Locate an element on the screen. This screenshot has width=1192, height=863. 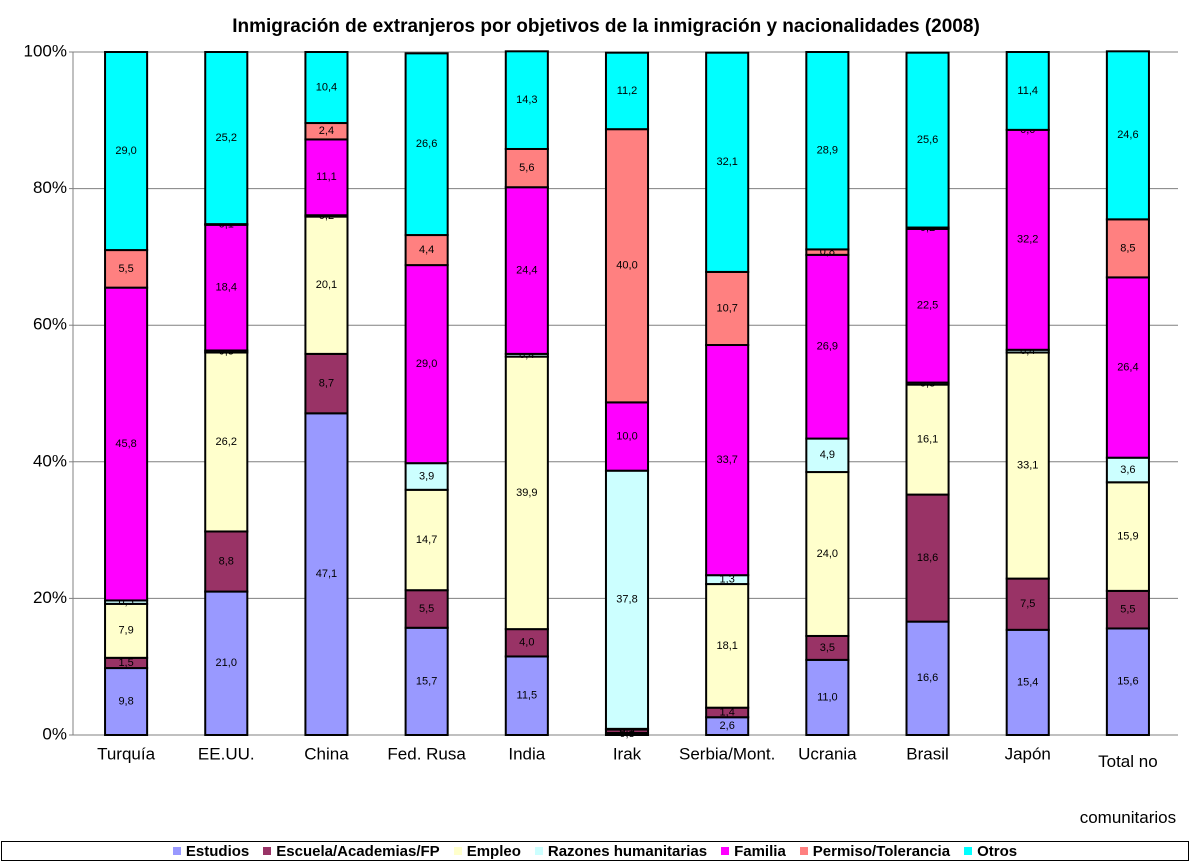
x-tick-label: China is located at coordinates (326, 753).